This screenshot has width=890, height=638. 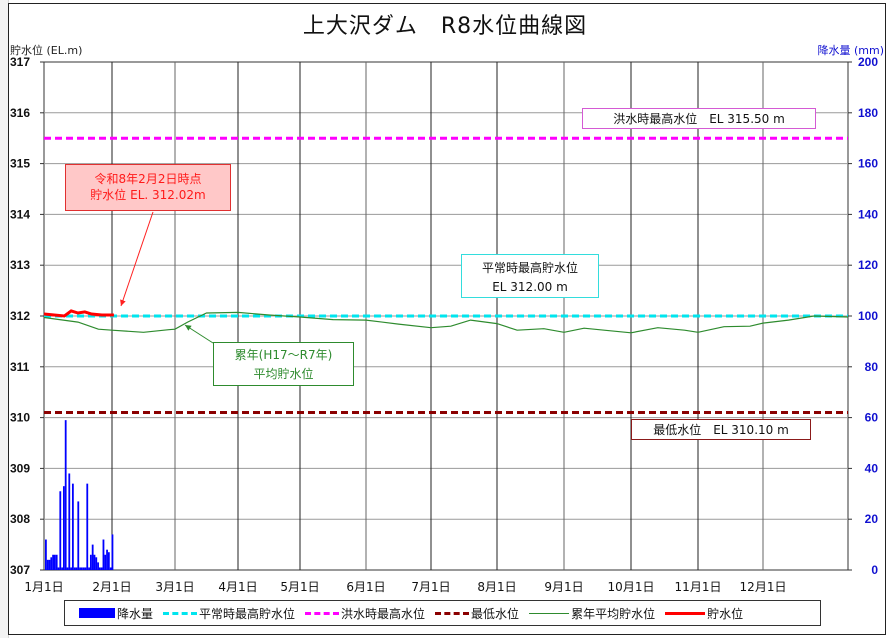 What do you see at coordinates (725, 613) in the screenshot?
I see `legend-label: 貯水位` at bounding box center [725, 613].